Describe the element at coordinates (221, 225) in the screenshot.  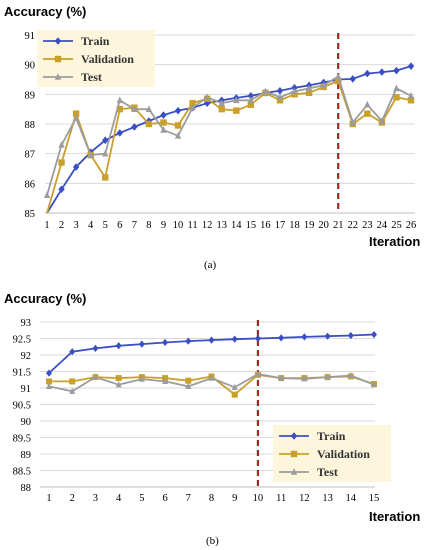
I see `panel-a-x-tick-label: 13` at that location.